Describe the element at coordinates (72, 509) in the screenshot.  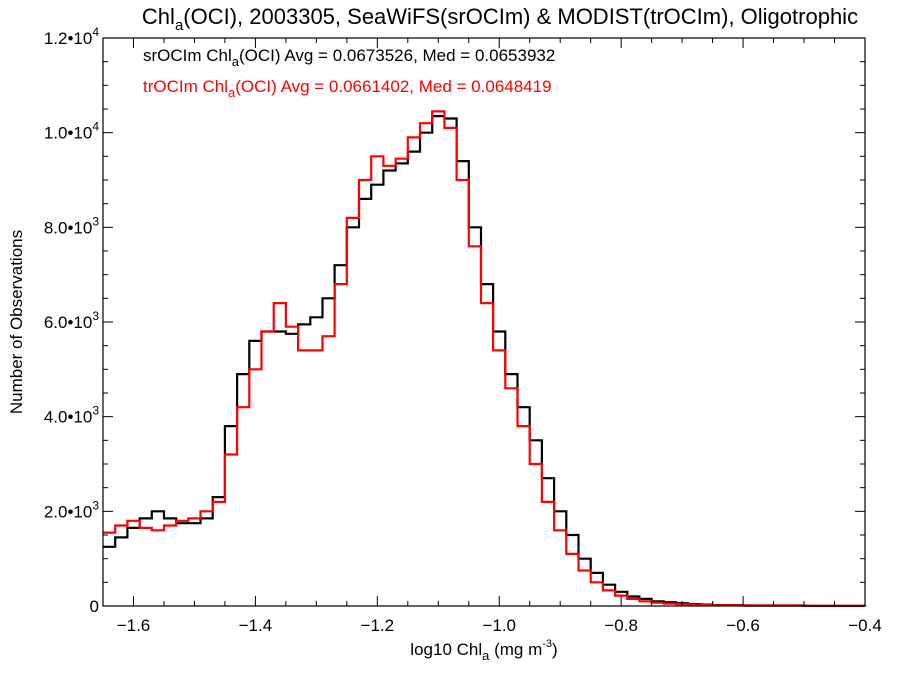
I see `y-tick-label: 2.0•103` at that location.